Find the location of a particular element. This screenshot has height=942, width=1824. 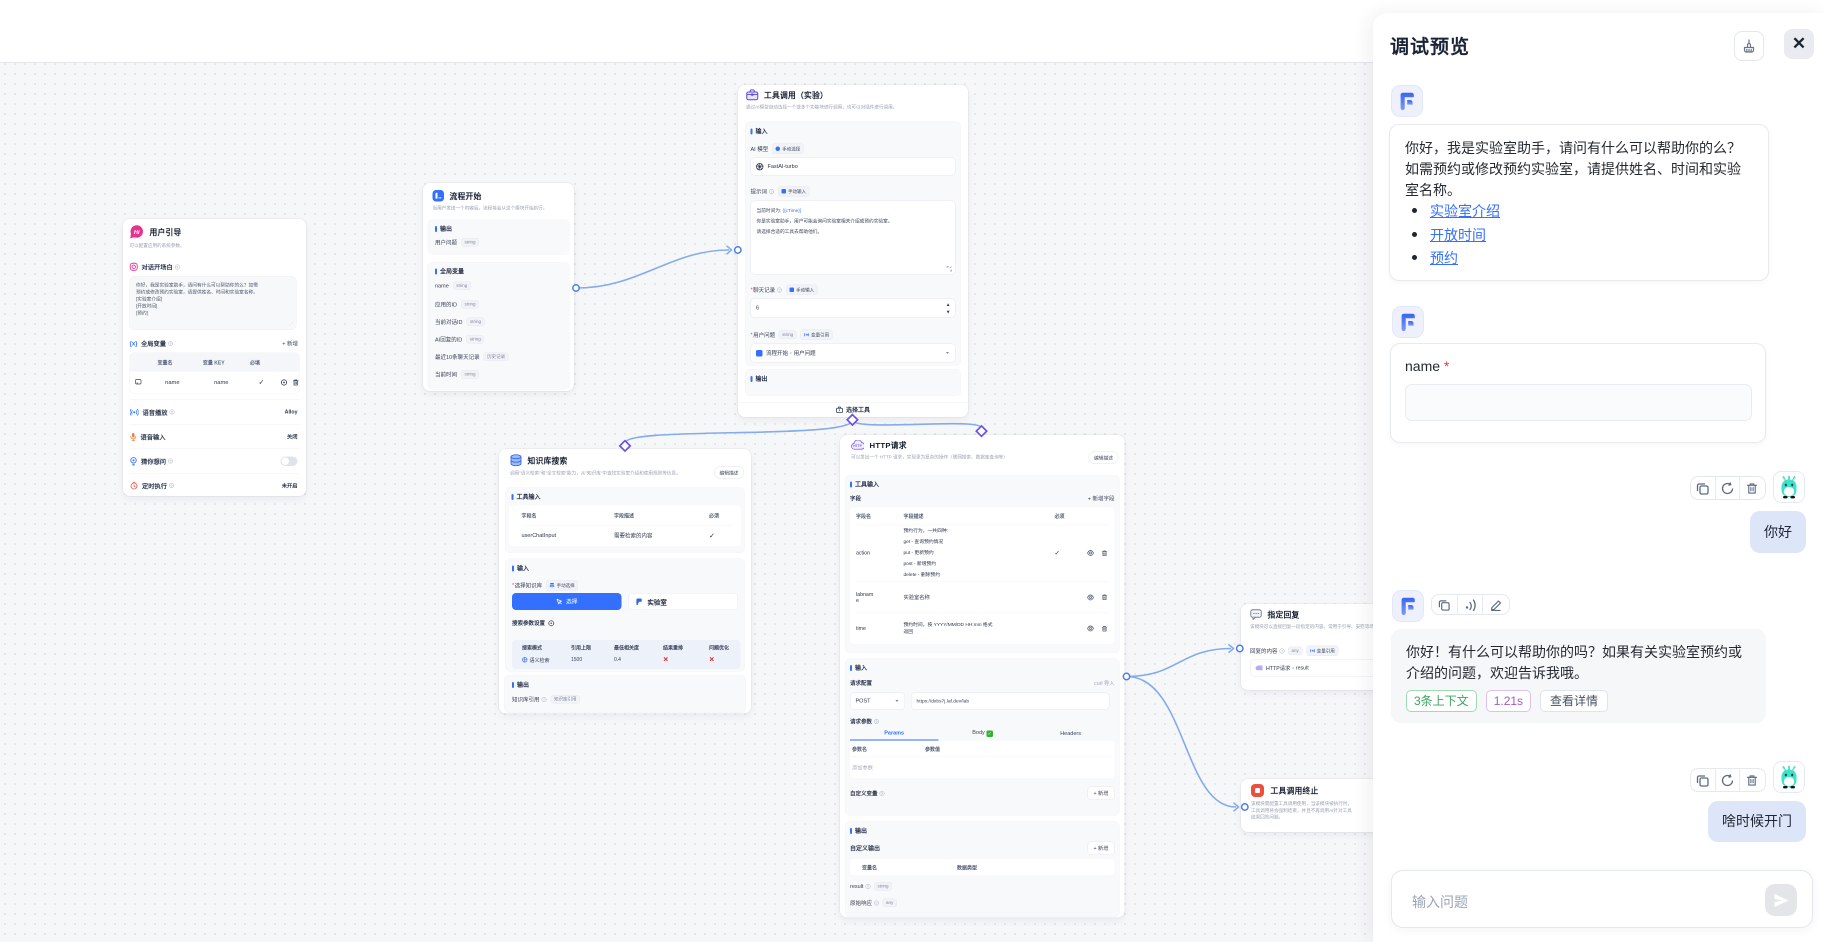

svg-text: Hi is located at coordinates (137, 233).